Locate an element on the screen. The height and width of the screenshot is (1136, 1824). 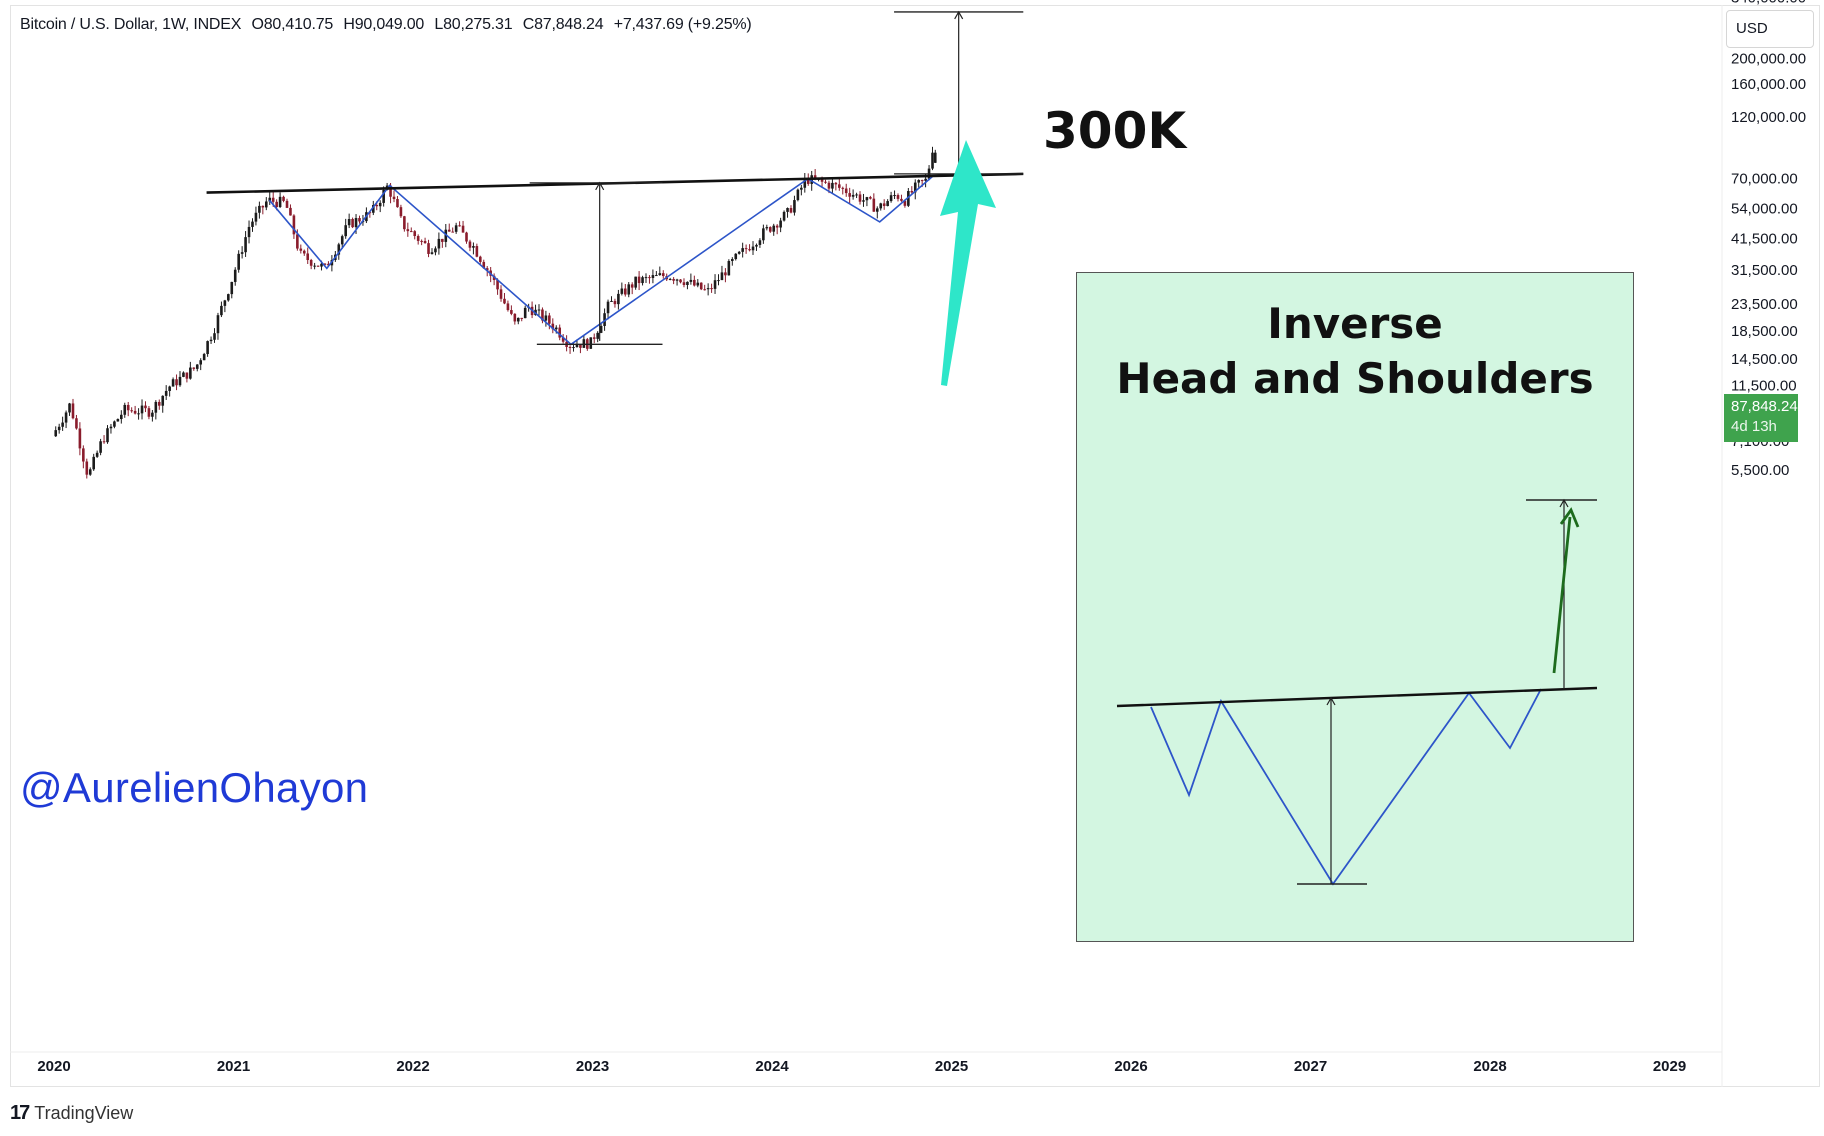
pattern-zigzag is located at coordinates (601, 260).